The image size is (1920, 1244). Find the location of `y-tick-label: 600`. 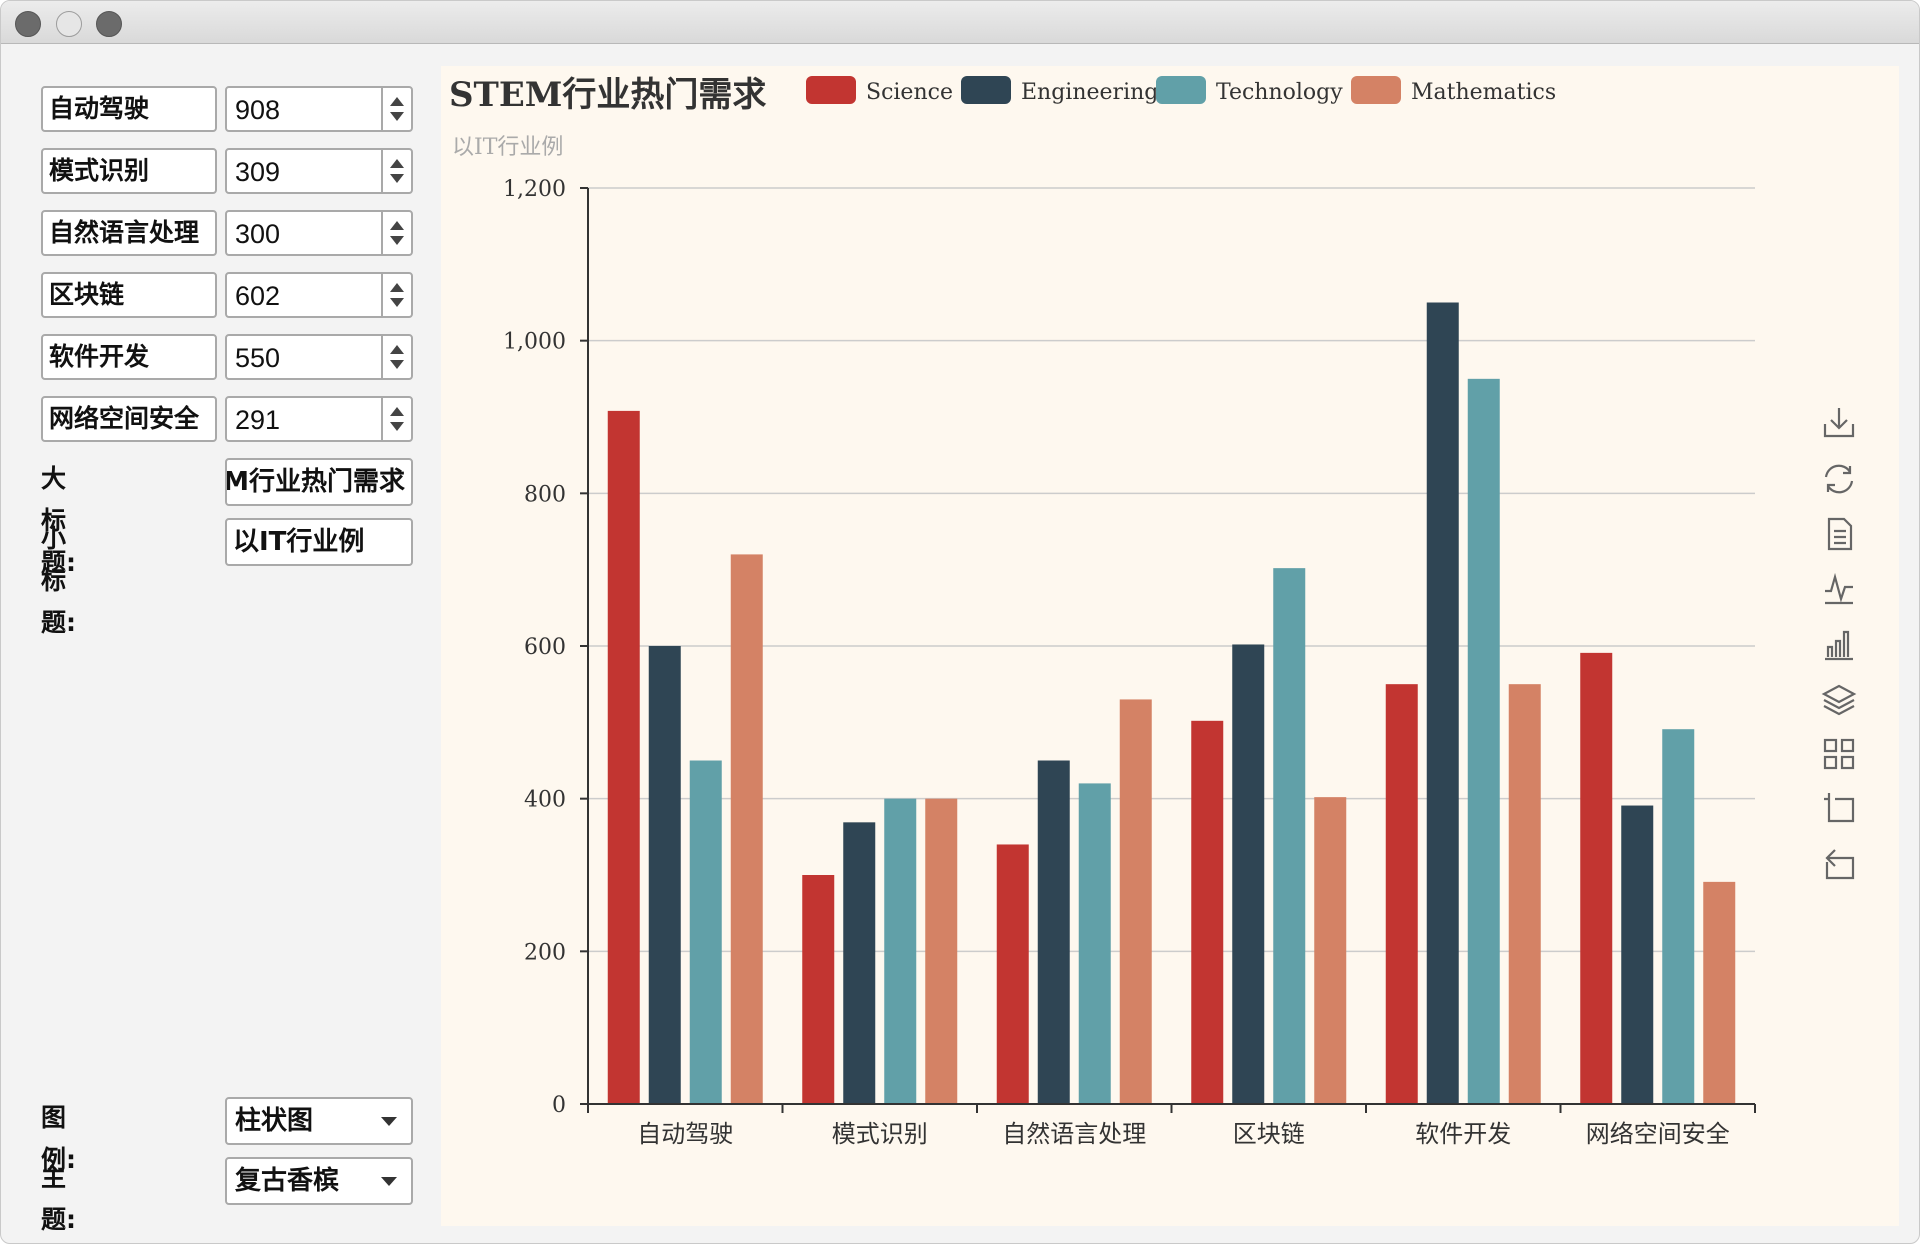

y-tick-label: 600 is located at coordinates (545, 647).